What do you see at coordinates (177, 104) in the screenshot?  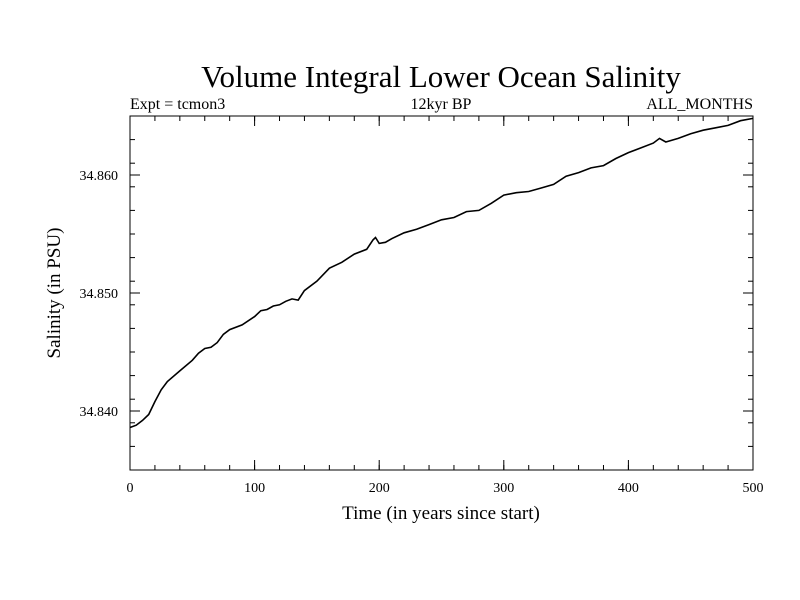 I see `experiment-label: Expt = tcmon3` at bounding box center [177, 104].